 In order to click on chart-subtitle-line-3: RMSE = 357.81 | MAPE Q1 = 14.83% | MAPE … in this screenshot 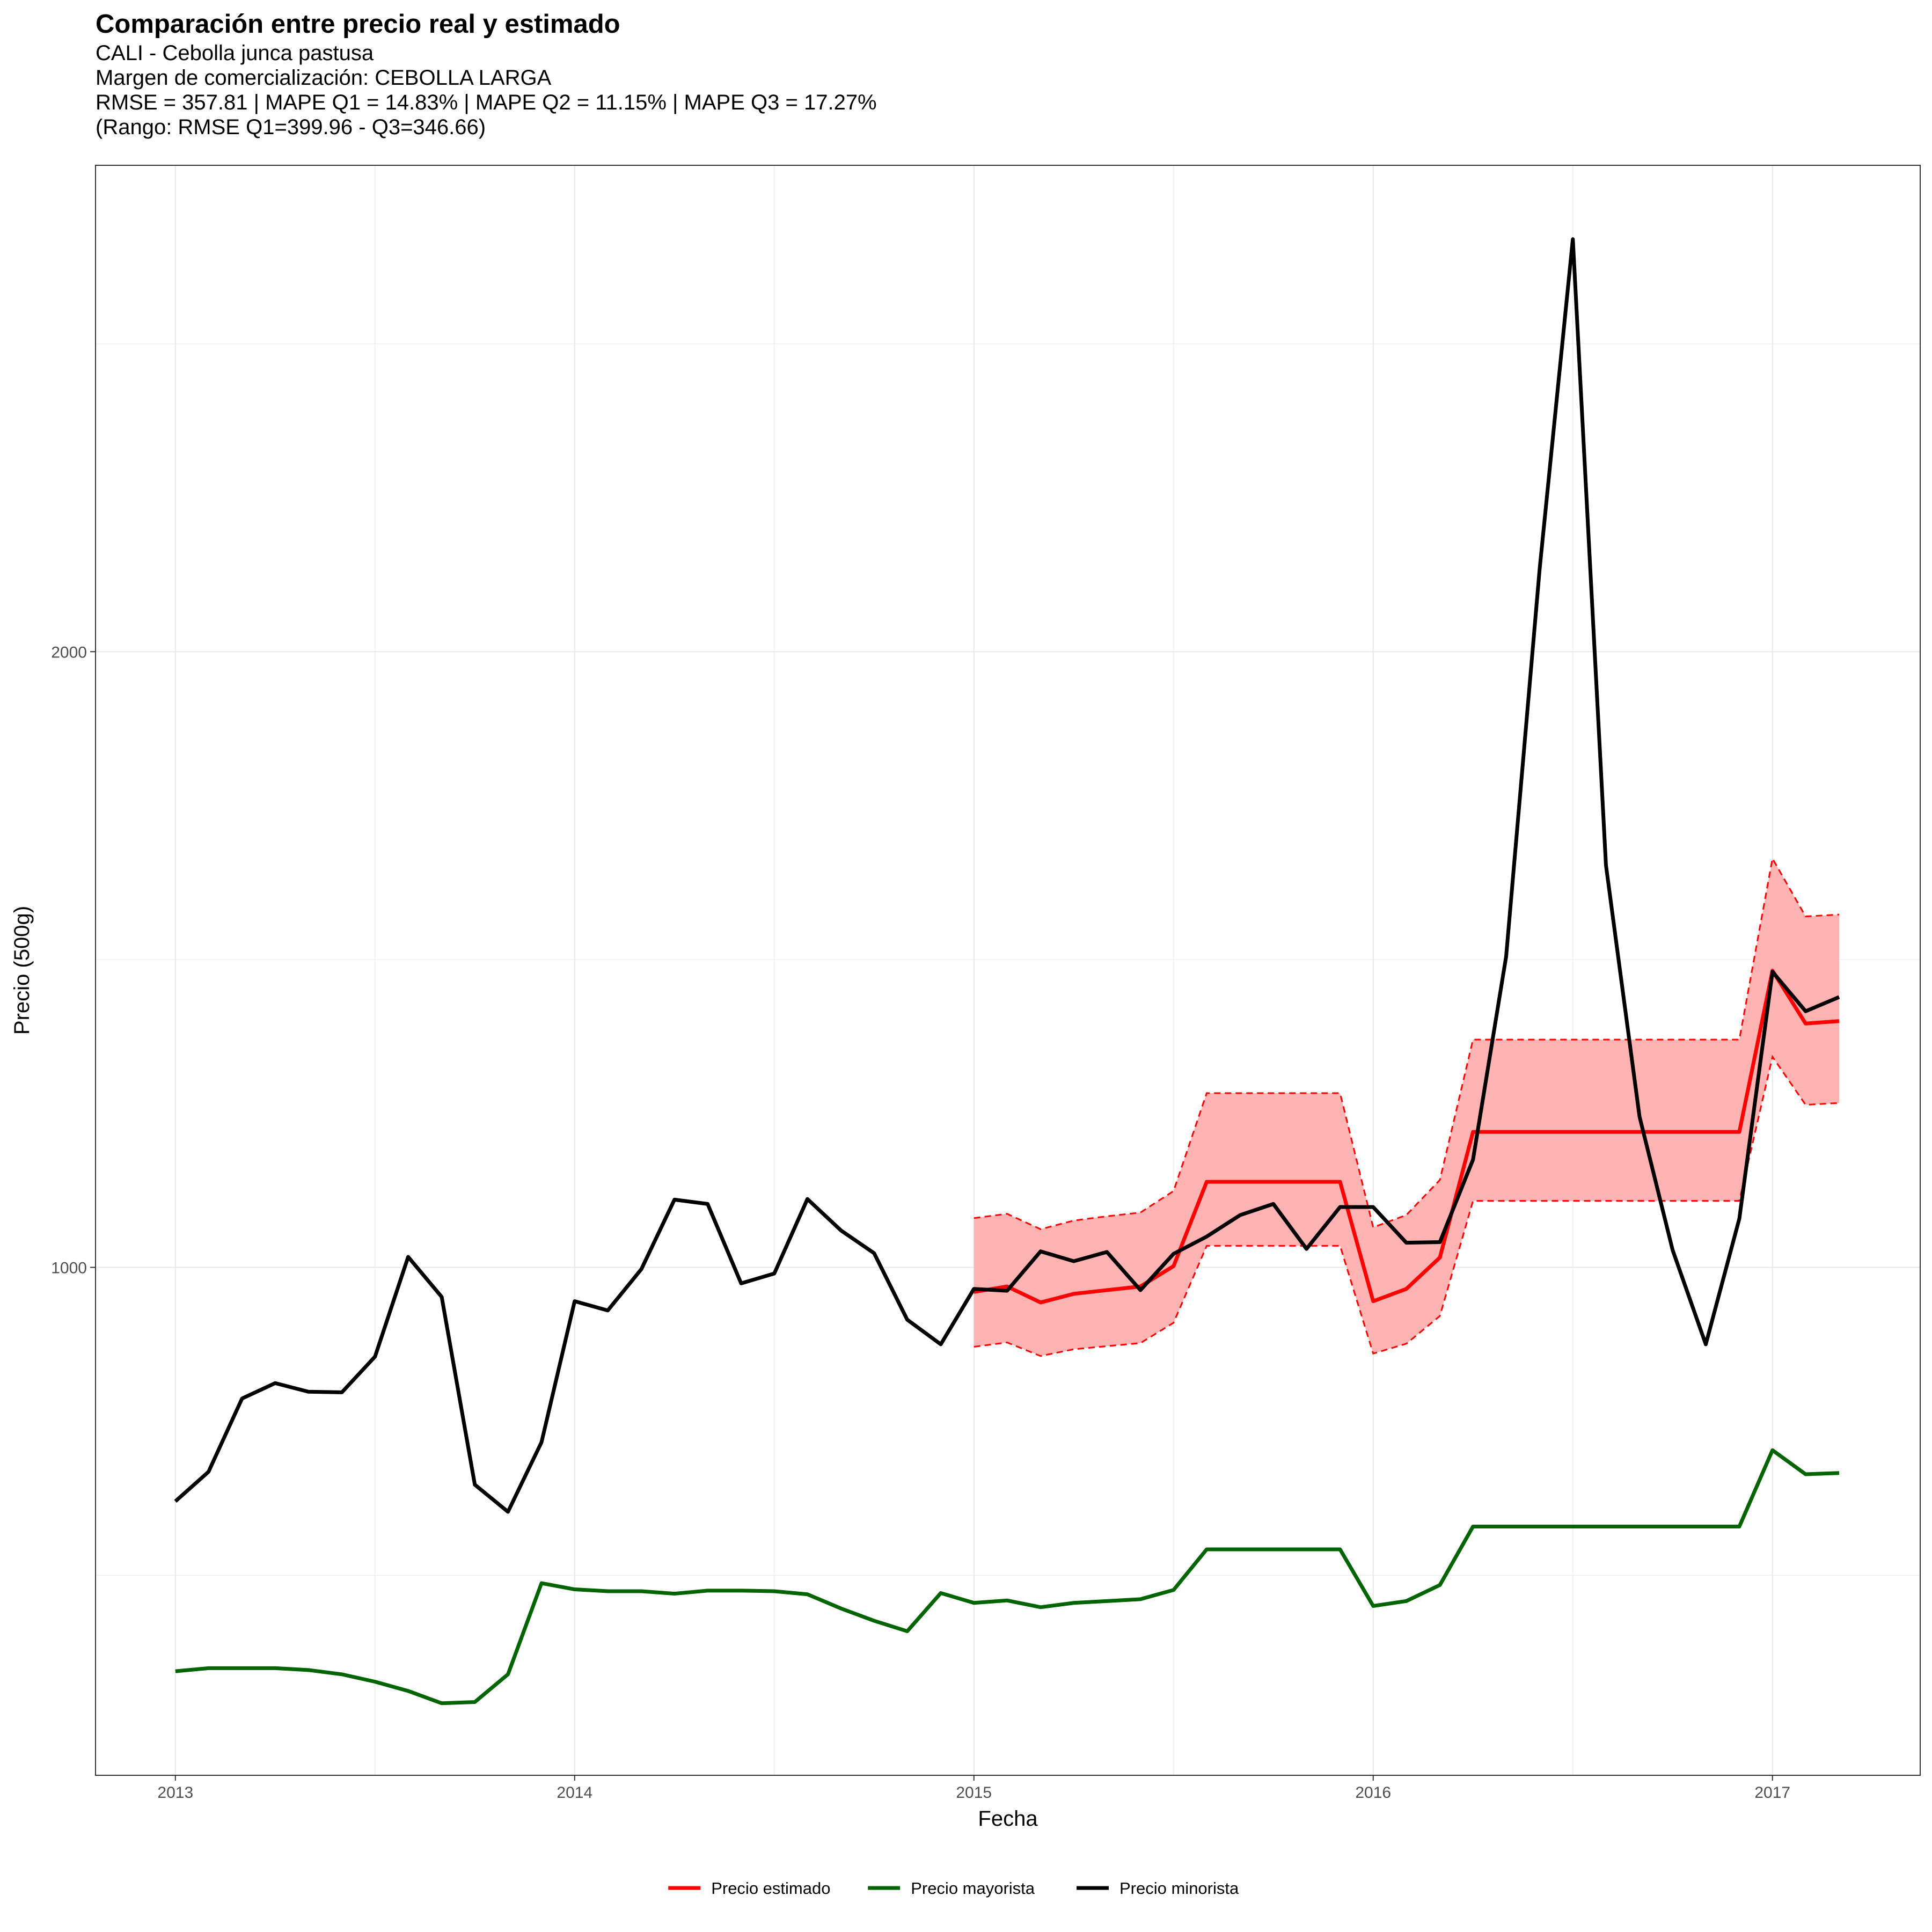, I will do `click(486, 102)`.